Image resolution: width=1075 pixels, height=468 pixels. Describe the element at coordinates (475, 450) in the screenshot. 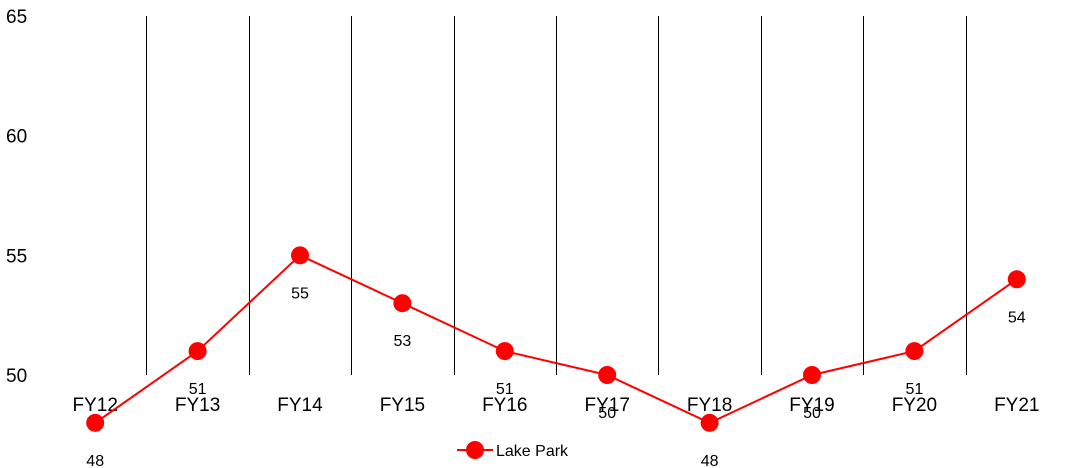

I see `legend-point-marker` at that location.